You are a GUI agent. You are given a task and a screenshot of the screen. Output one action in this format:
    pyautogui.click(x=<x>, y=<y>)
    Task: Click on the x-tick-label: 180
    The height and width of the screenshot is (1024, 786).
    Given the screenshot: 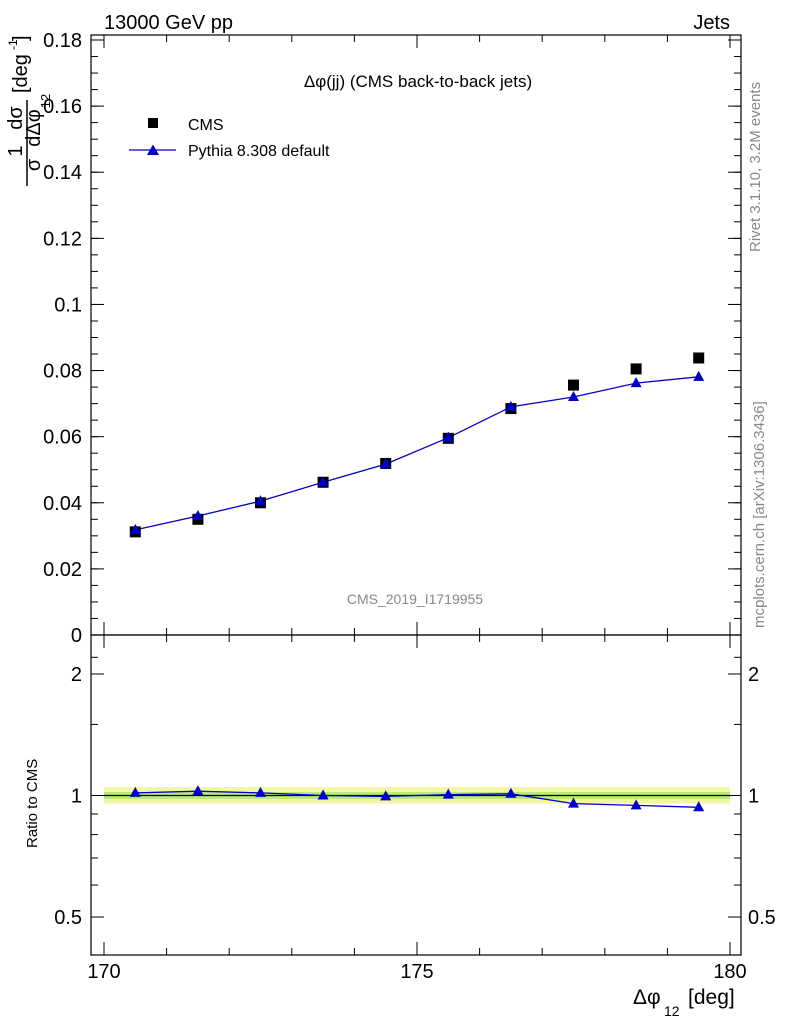 What is the action you would take?
    pyautogui.click(x=729, y=972)
    